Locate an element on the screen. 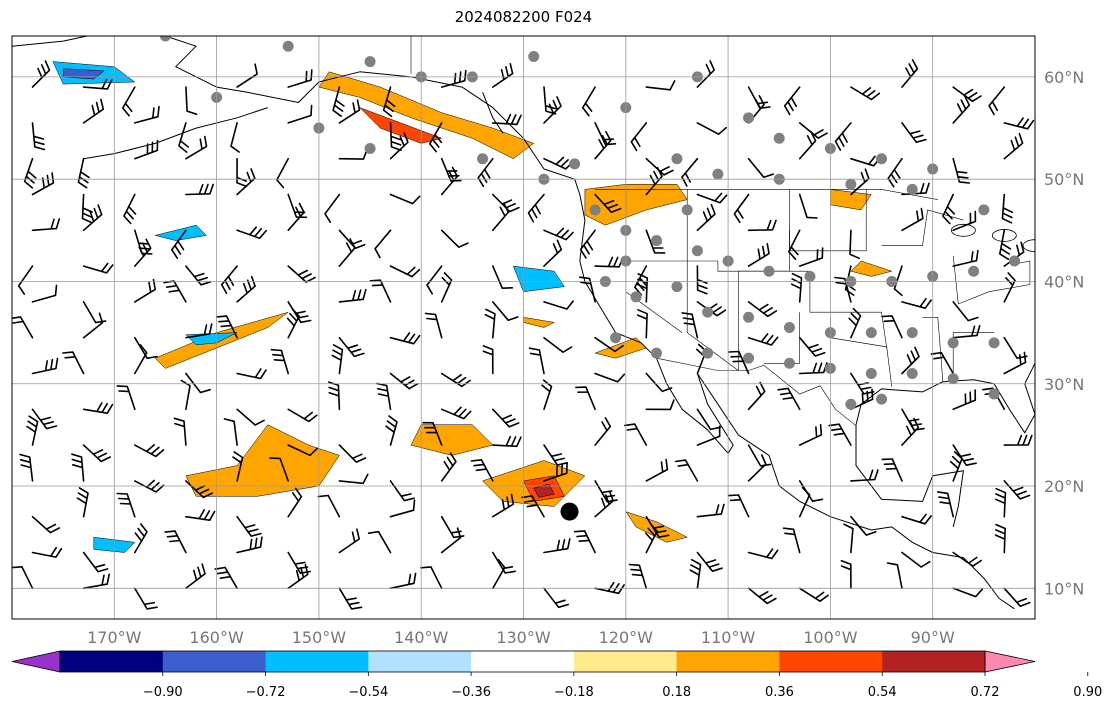 This screenshot has height=712, width=1105. shaded-region is located at coordinates (871, 268).